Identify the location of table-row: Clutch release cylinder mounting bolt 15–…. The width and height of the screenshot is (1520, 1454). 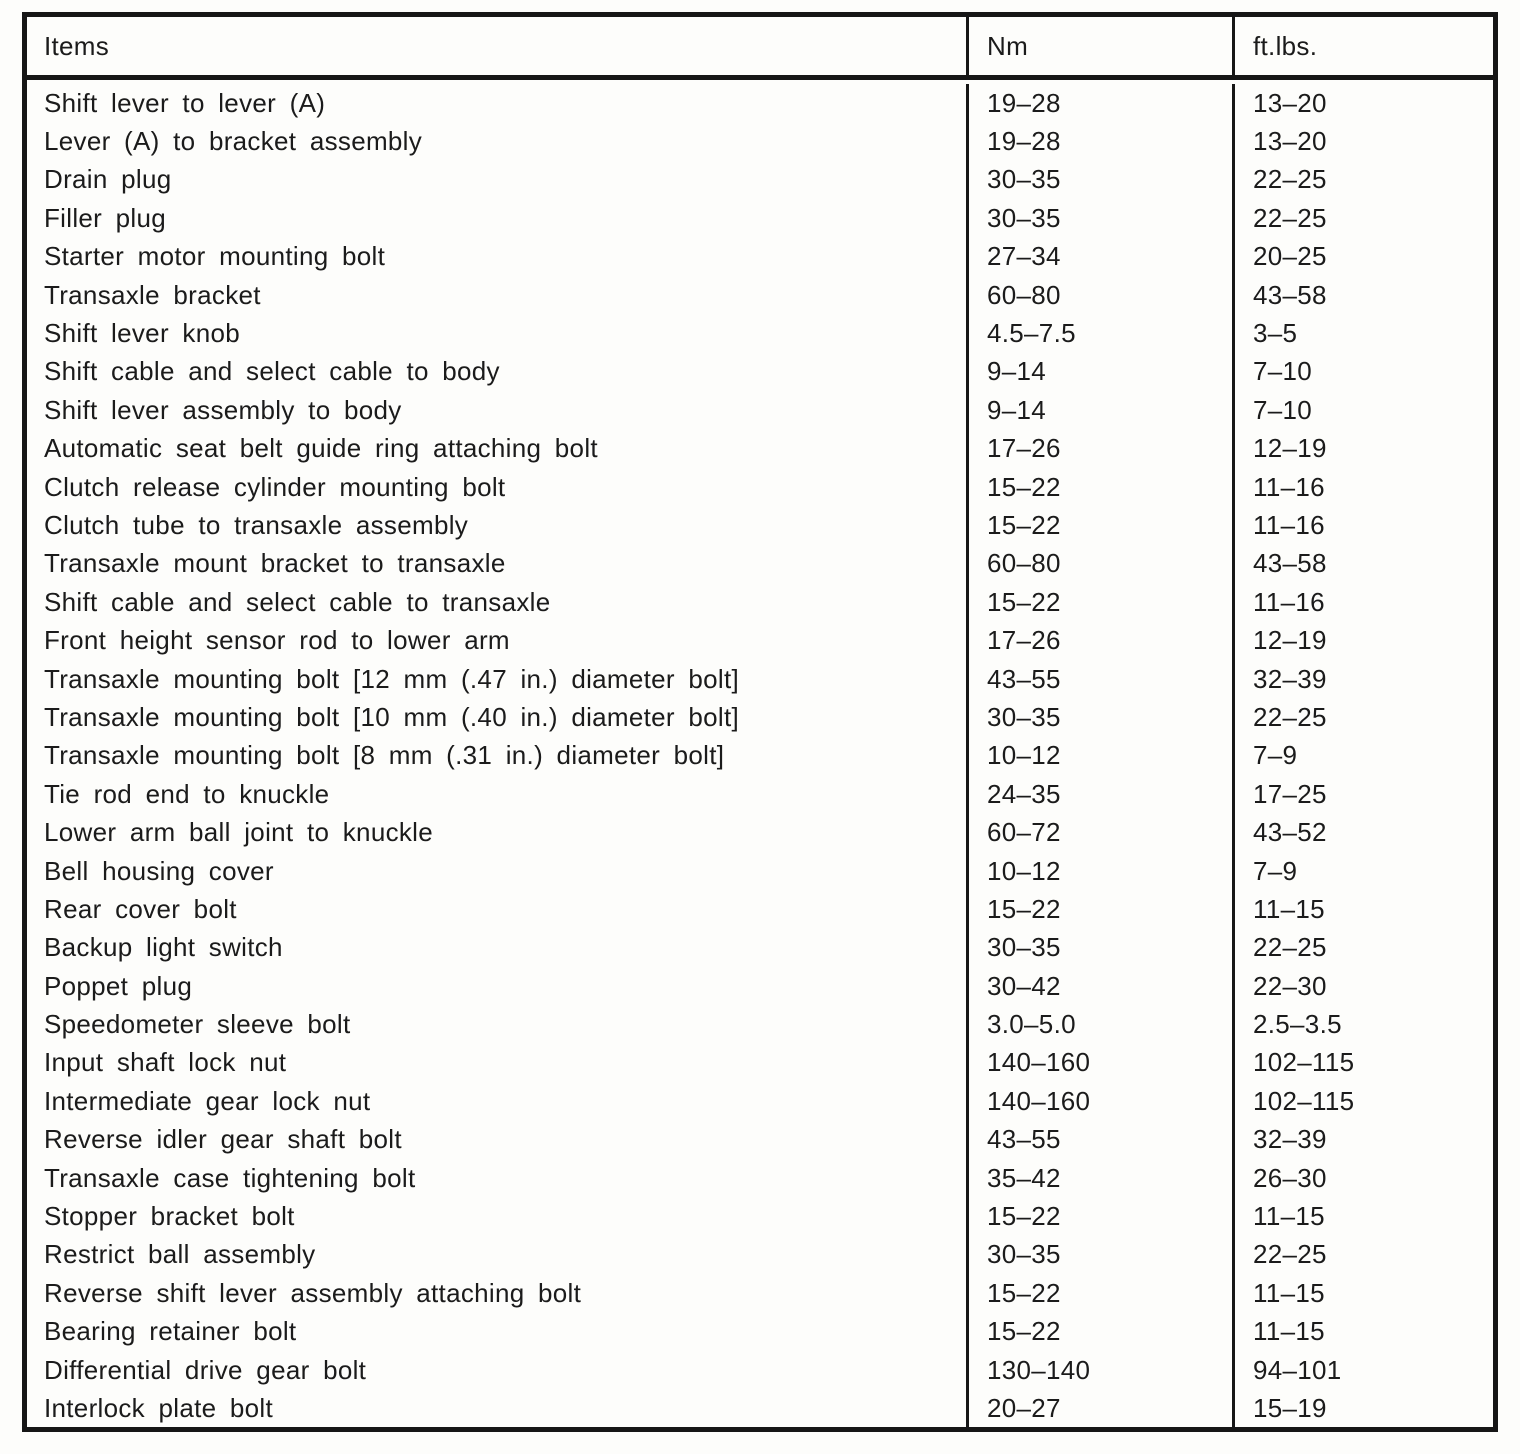
(760, 487).